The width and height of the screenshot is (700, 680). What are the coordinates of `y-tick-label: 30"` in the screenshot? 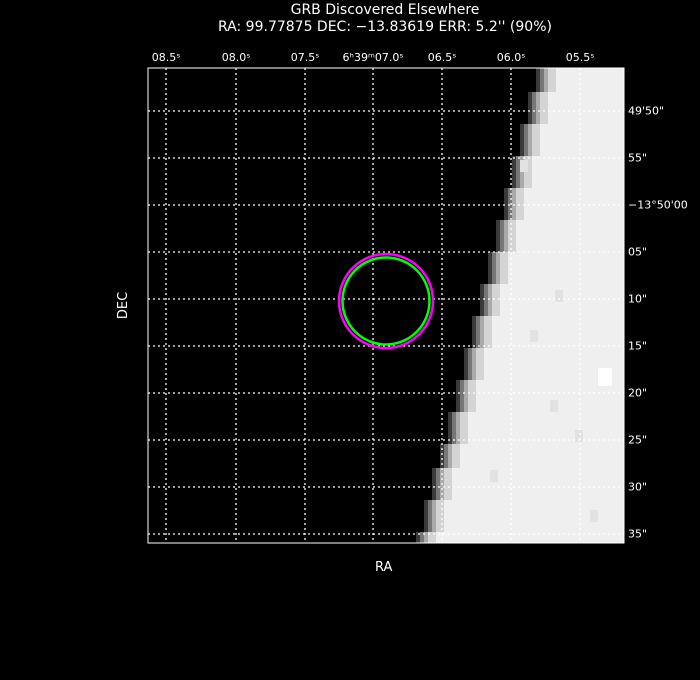 It's located at (638, 487).